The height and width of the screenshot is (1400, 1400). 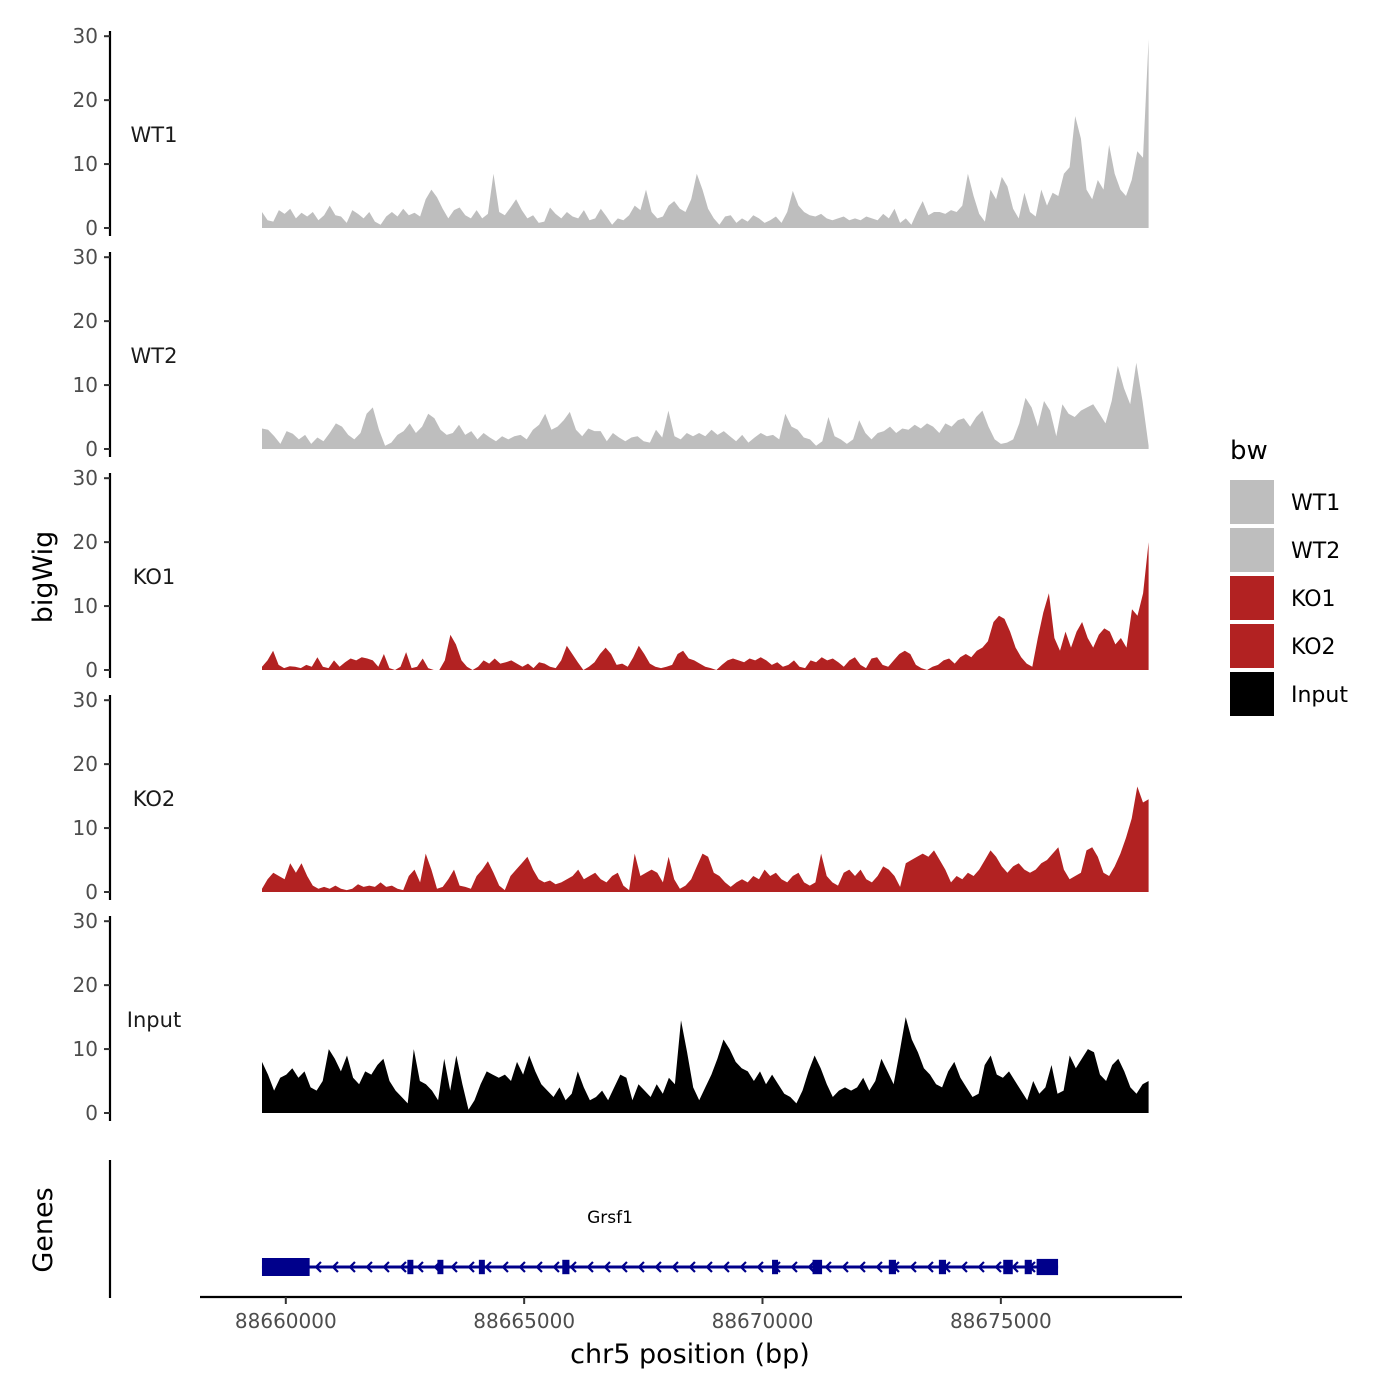 I want to click on track-wt1: 0 10 20 30 WT1, so click(x=611, y=132).